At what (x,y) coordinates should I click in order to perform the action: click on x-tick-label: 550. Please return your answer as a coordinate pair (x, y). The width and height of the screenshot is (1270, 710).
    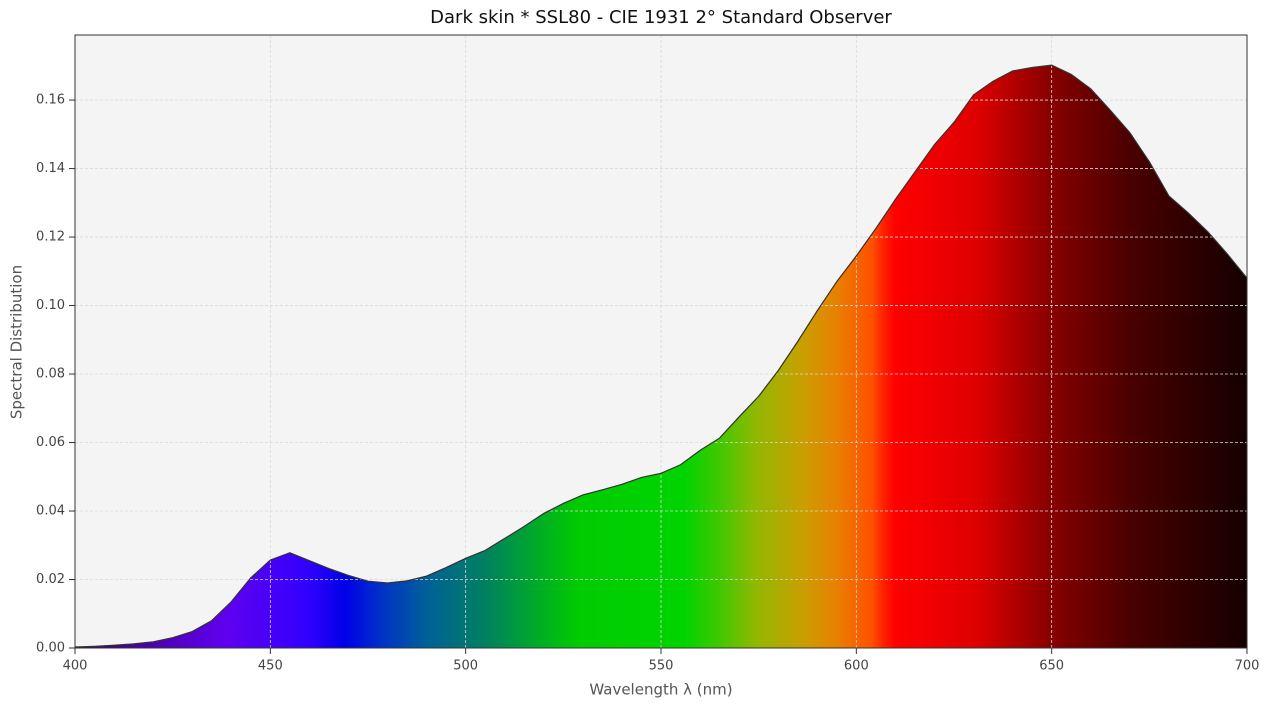
    Looking at the image, I should click on (661, 666).